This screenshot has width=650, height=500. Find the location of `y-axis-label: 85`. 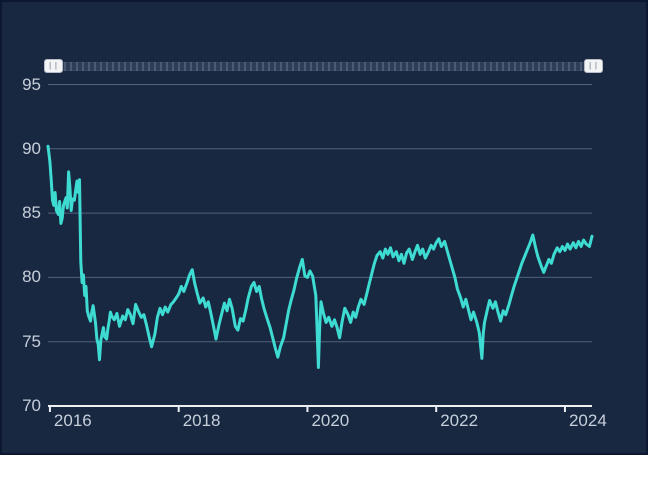

y-axis-label: 85 is located at coordinates (31, 213).